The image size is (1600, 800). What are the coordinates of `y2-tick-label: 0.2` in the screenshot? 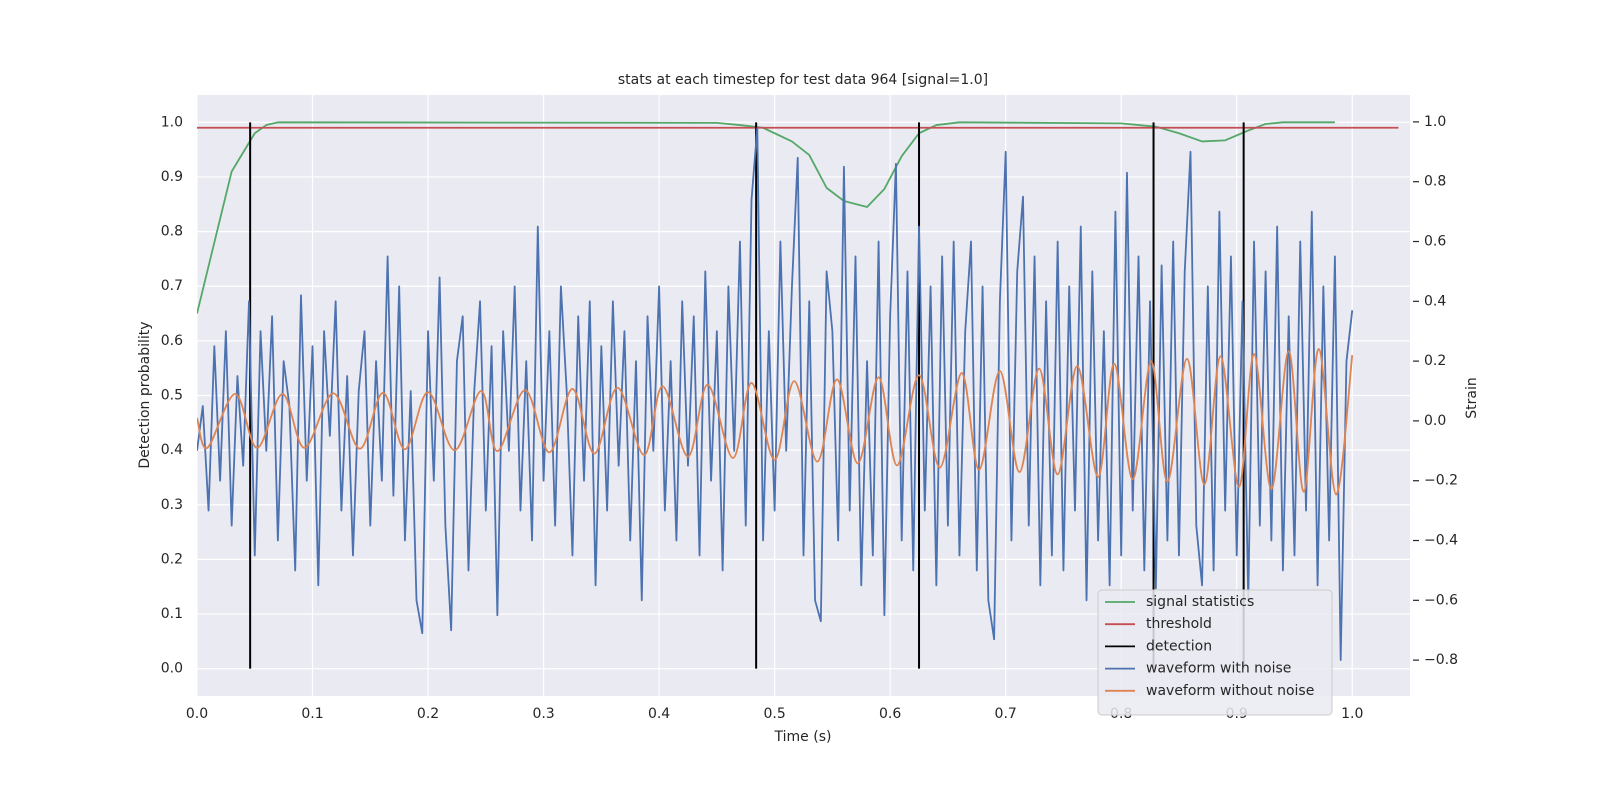 It's located at (1435, 361).